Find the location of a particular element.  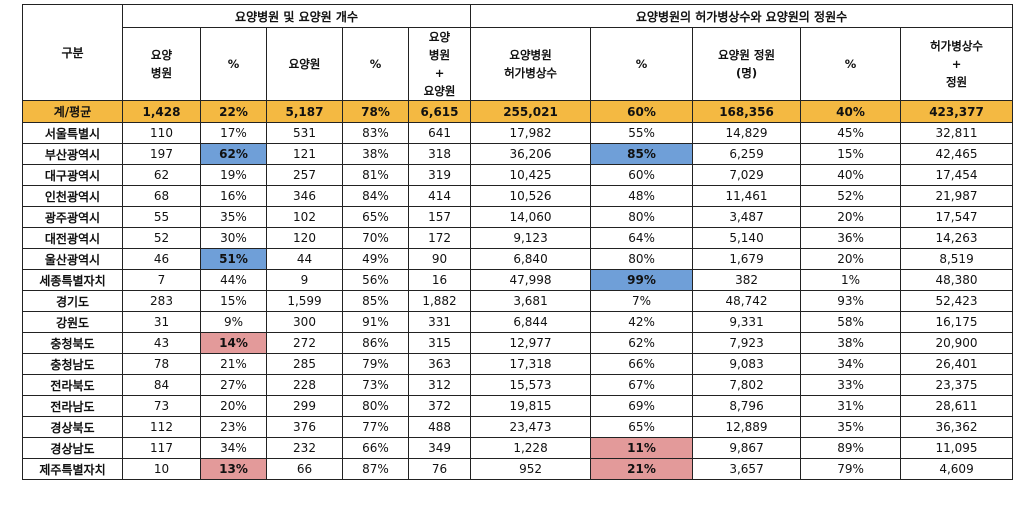

data-cell: 3,657 is located at coordinates (747, 469).